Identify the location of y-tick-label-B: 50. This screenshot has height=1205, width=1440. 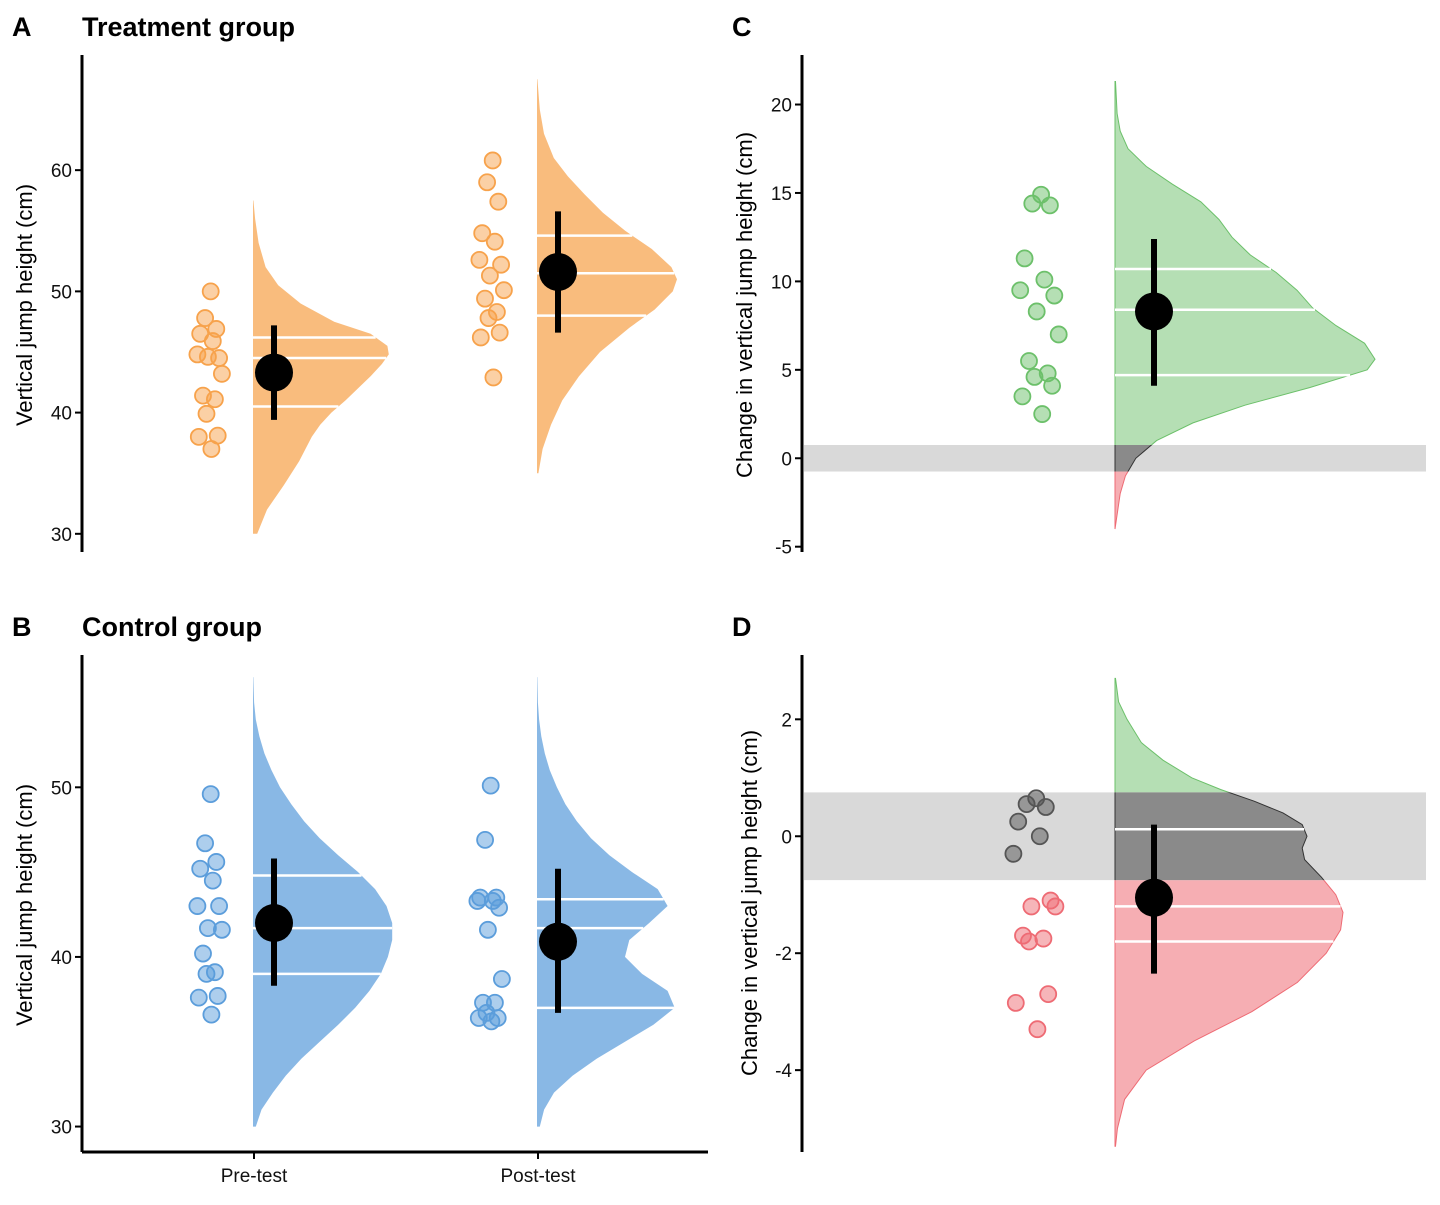
(61, 788).